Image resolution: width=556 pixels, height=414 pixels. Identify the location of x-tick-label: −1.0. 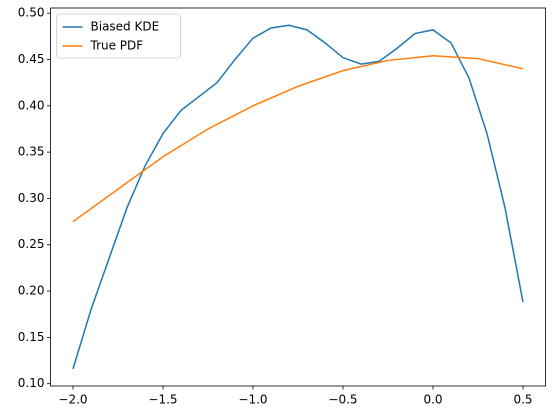
(252, 400).